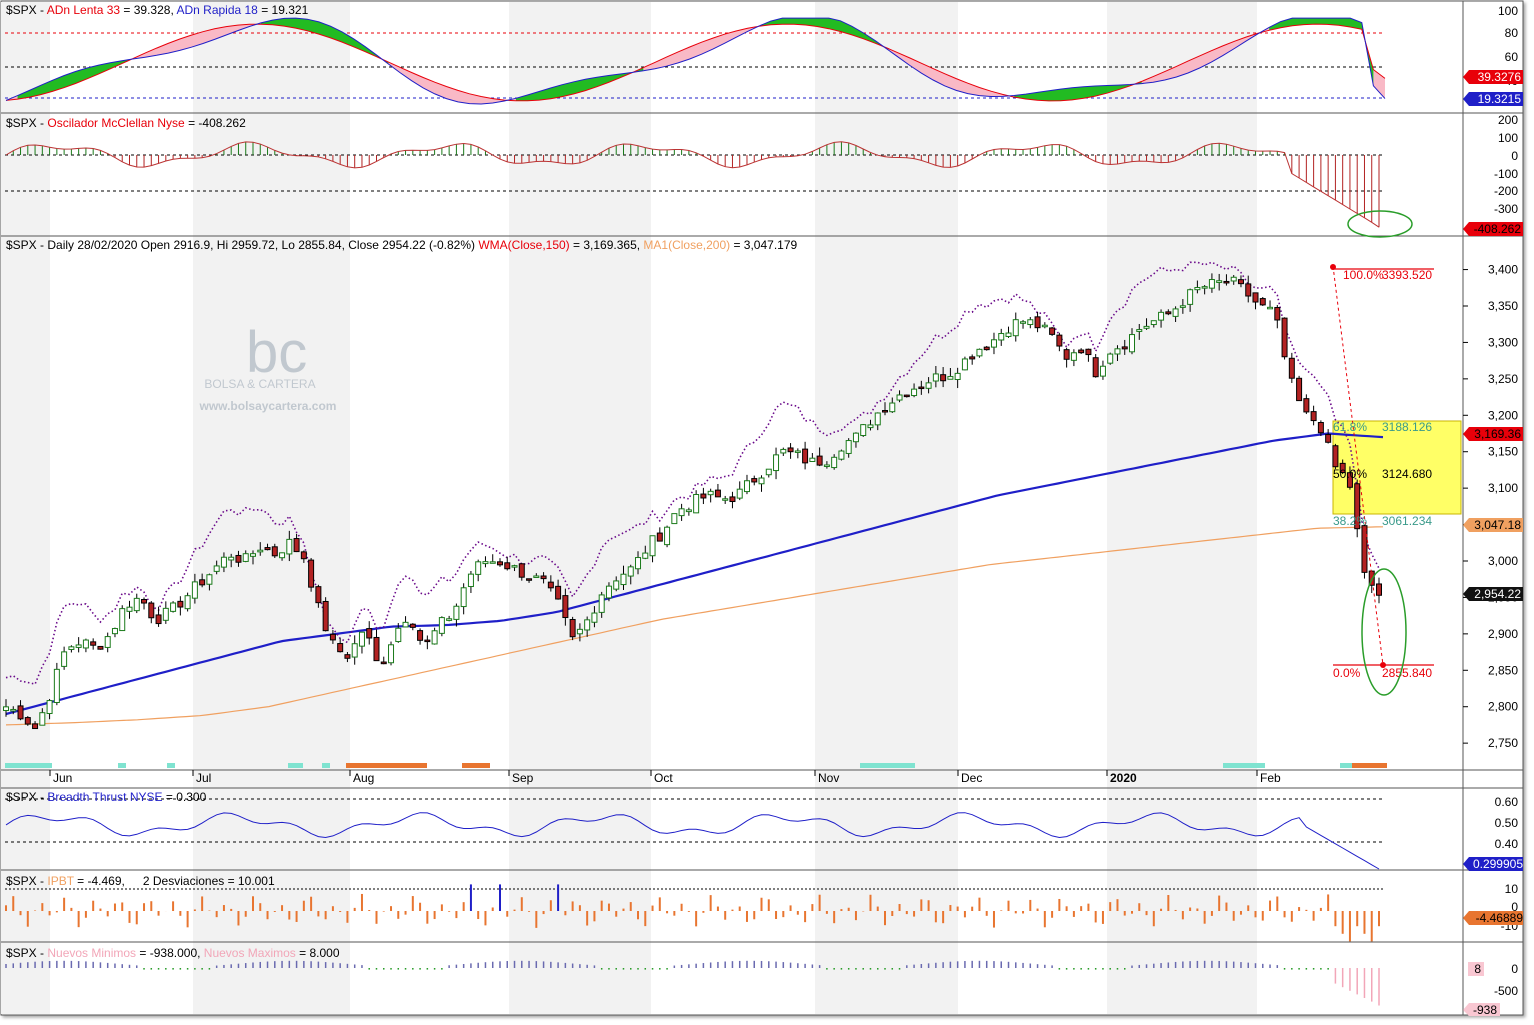 The width and height of the screenshot is (1534, 1025). I want to click on svg-text: -300, so click(1506, 209).